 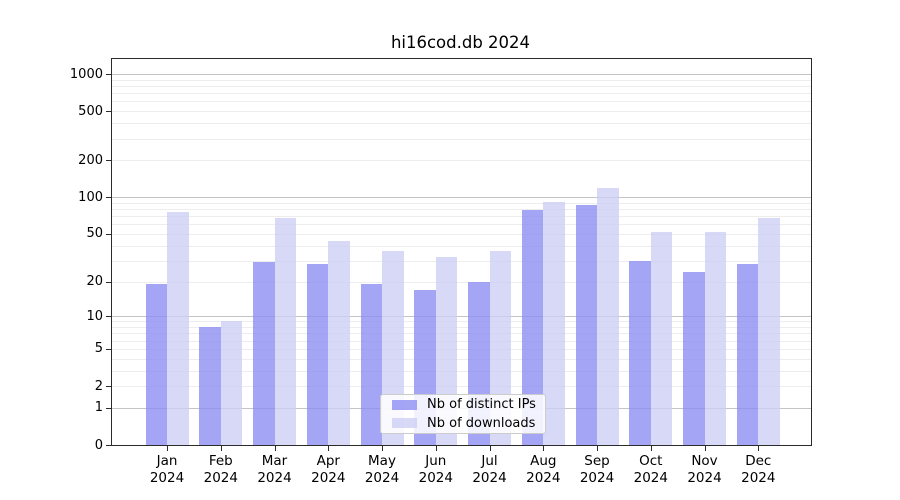 What do you see at coordinates (544, 448) in the screenshot?
I see `x-tick-aug` at bounding box center [544, 448].